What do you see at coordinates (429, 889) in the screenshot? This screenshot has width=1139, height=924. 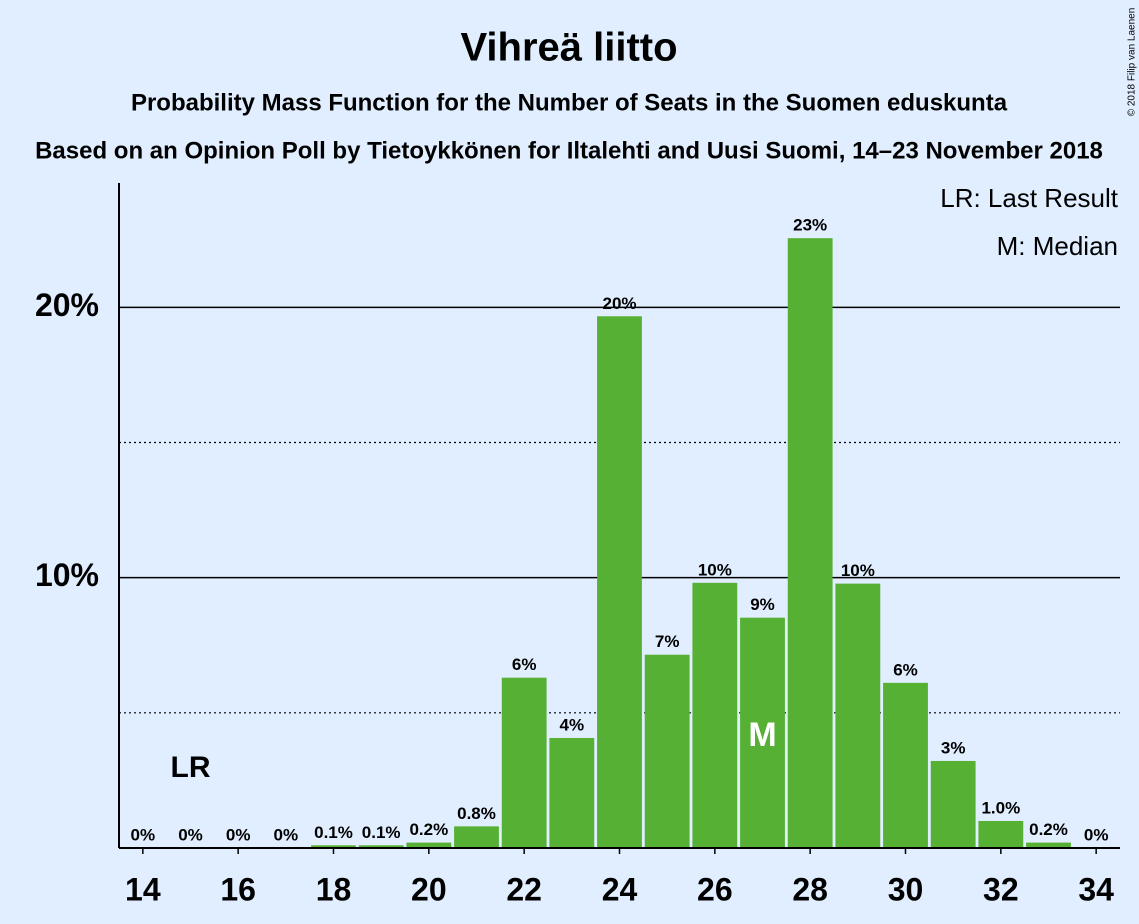 I see `x-tick-label: 20` at bounding box center [429, 889].